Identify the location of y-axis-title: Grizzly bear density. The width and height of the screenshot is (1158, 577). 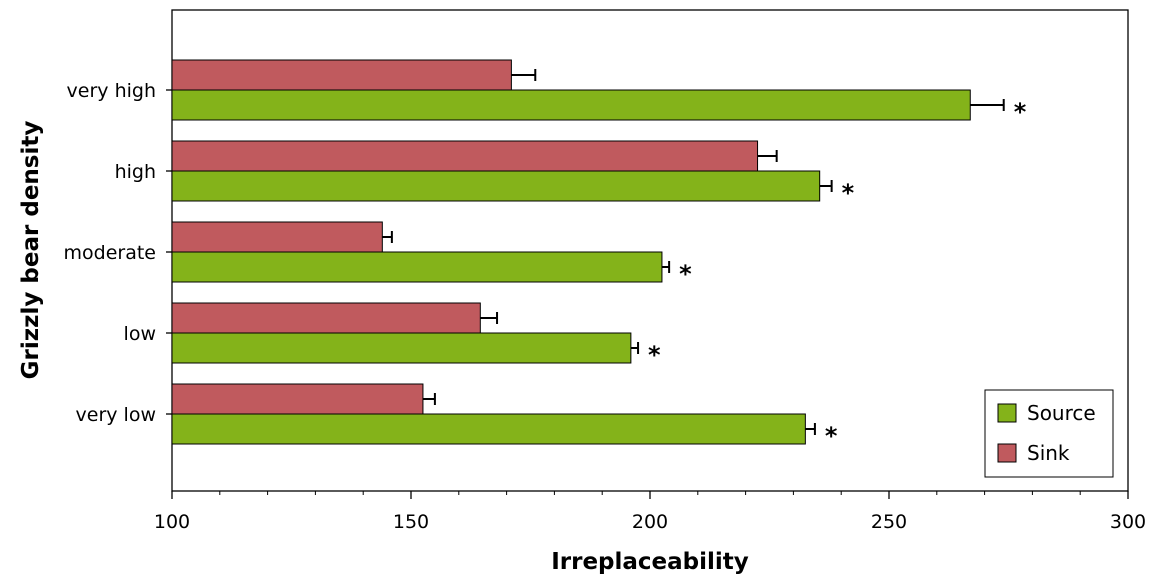
(31, 250).